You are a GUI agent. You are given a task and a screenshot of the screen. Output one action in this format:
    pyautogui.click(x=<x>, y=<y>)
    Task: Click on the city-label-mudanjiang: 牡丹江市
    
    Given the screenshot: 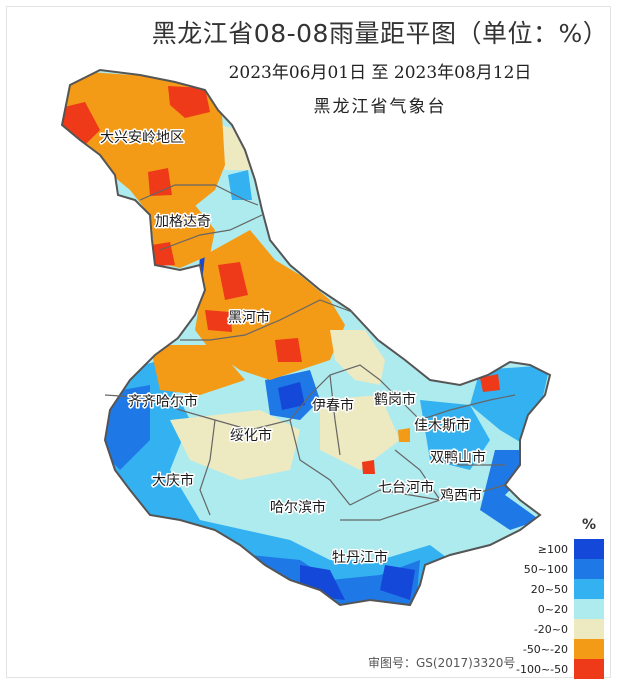 What is the action you would take?
    pyautogui.click(x=360, y=557)
    